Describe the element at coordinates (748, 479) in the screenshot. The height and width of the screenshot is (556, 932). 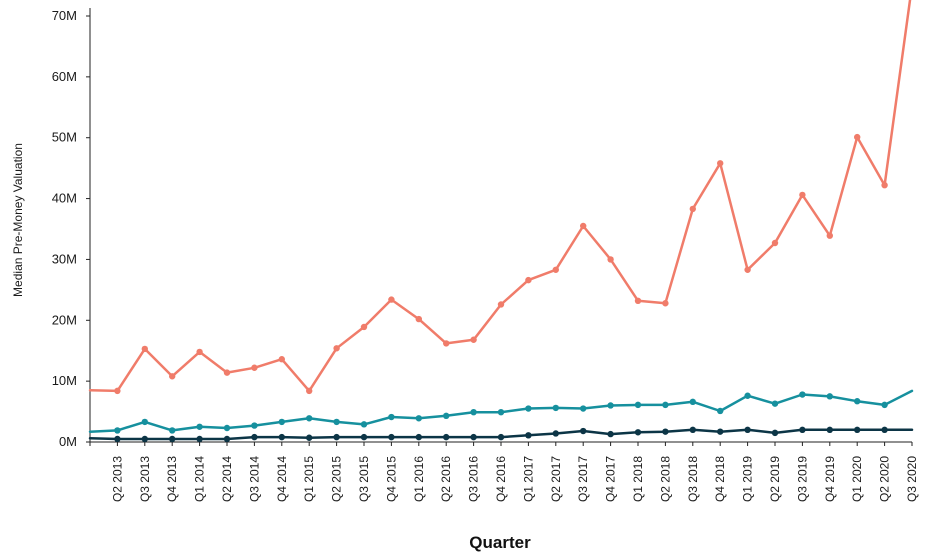
I see `x-tick-label: Q1 2019` at that location.